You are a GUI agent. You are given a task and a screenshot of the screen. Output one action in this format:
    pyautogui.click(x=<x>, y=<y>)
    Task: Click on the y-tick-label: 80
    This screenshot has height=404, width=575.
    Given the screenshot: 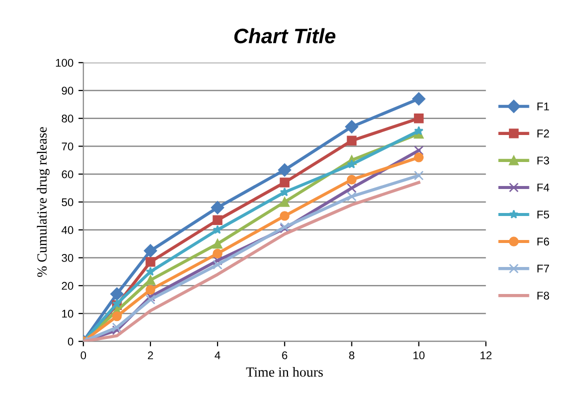 What is the action you would take?
    pyautogui.click(x=68, y=118)
    